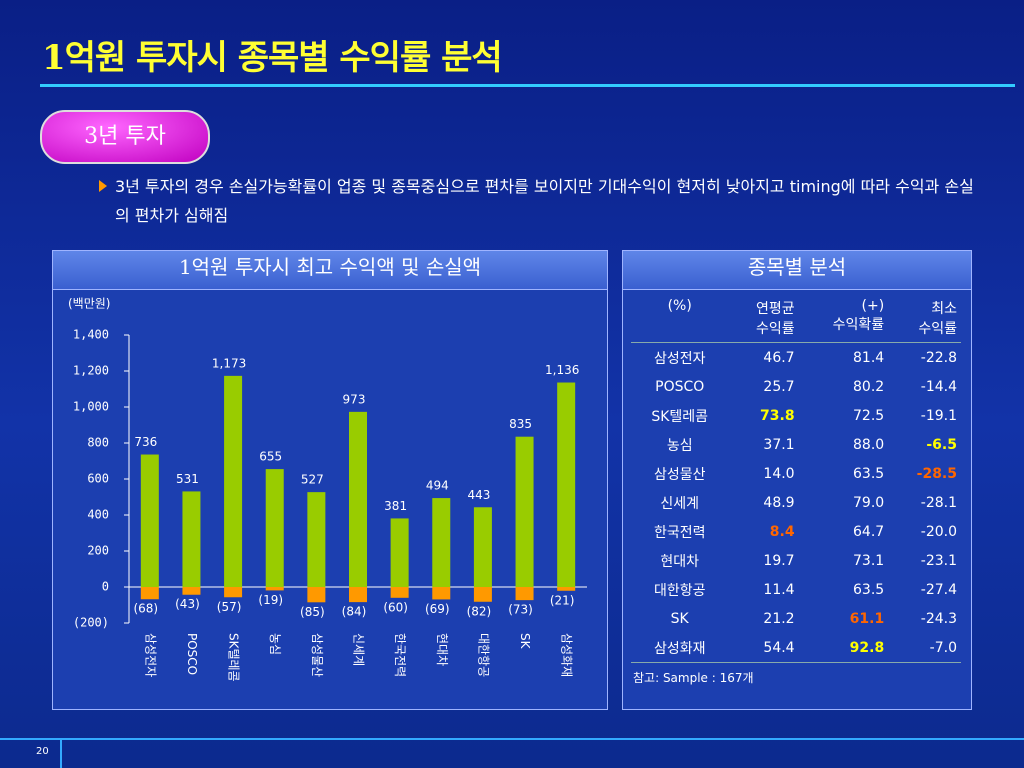 The height and width of the screenshot is (768, 1024). What do you see at coordinates (679, 445) in the screenshot?
I see `cell: 농심` at bounding box center [679, 445].